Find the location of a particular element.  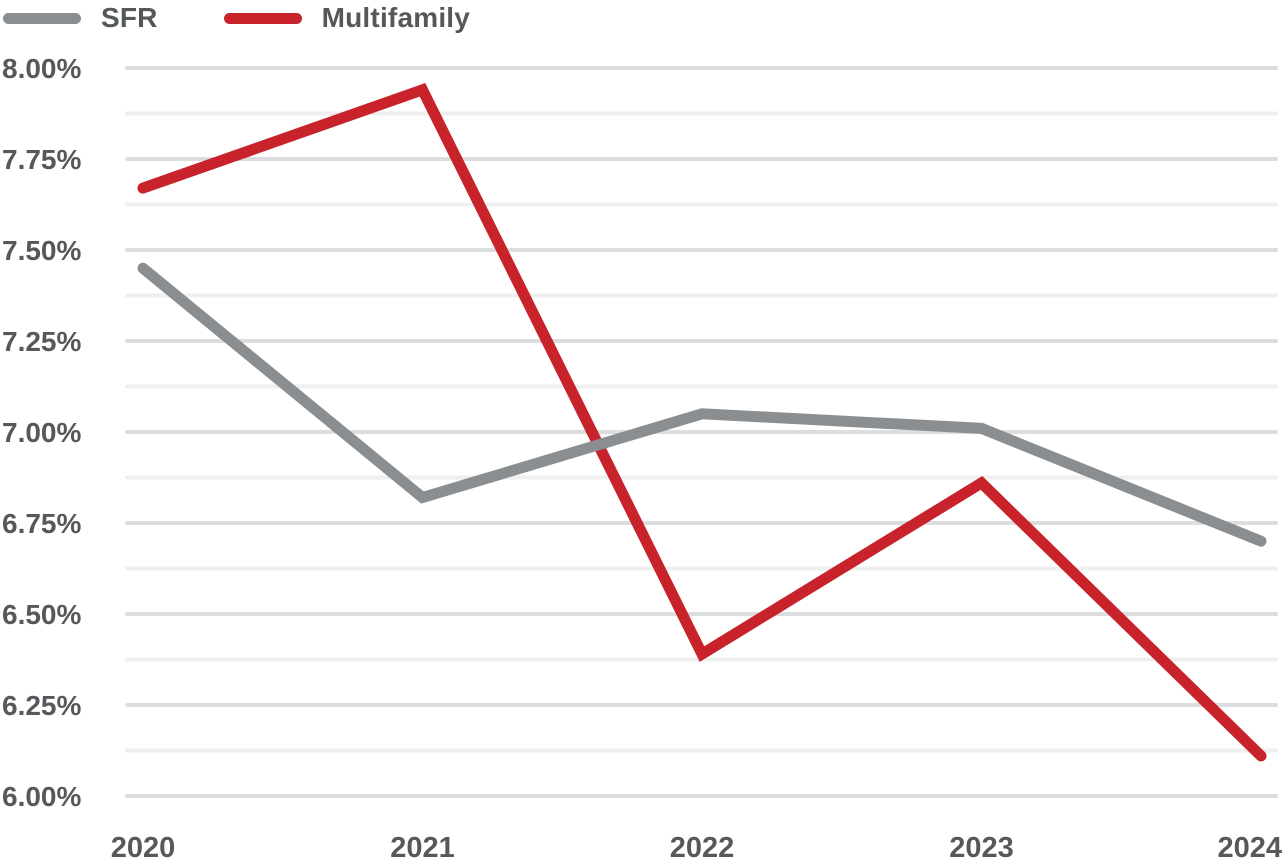

y-axis-tick-label: 6.00% is located at coordinates (41, 796).